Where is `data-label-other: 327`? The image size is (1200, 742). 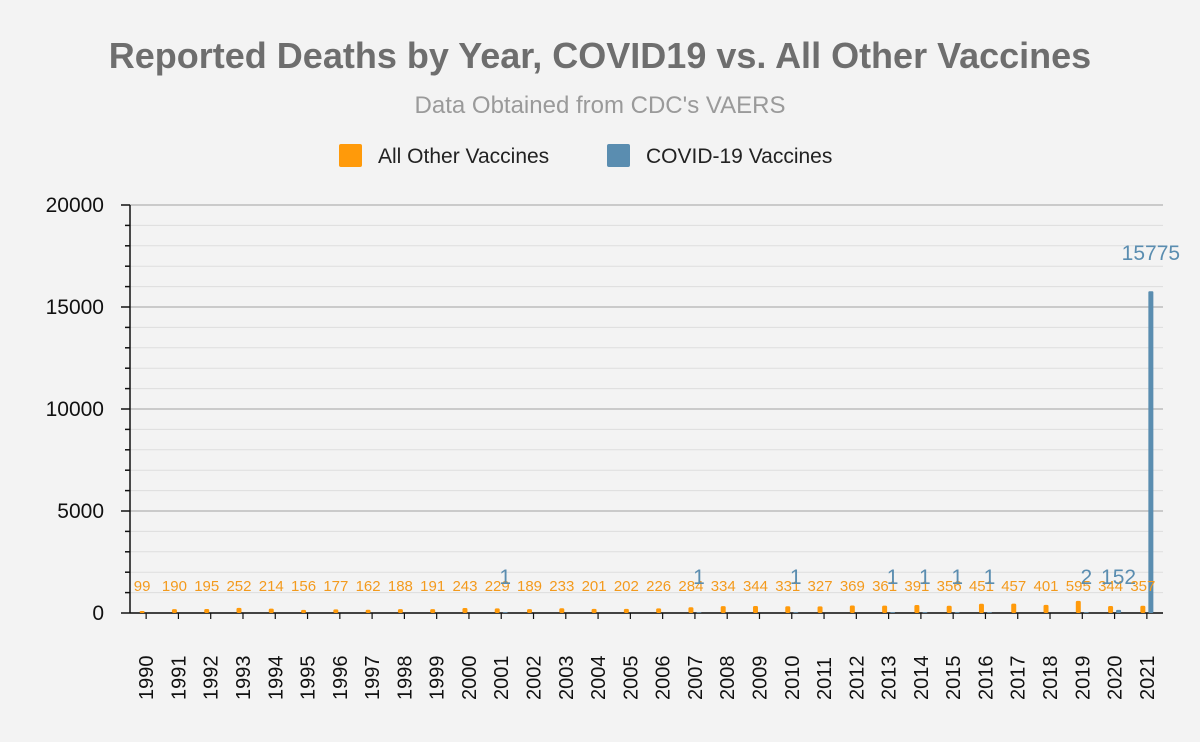 data-label-other: 327 is located at coordinates (820, 586).